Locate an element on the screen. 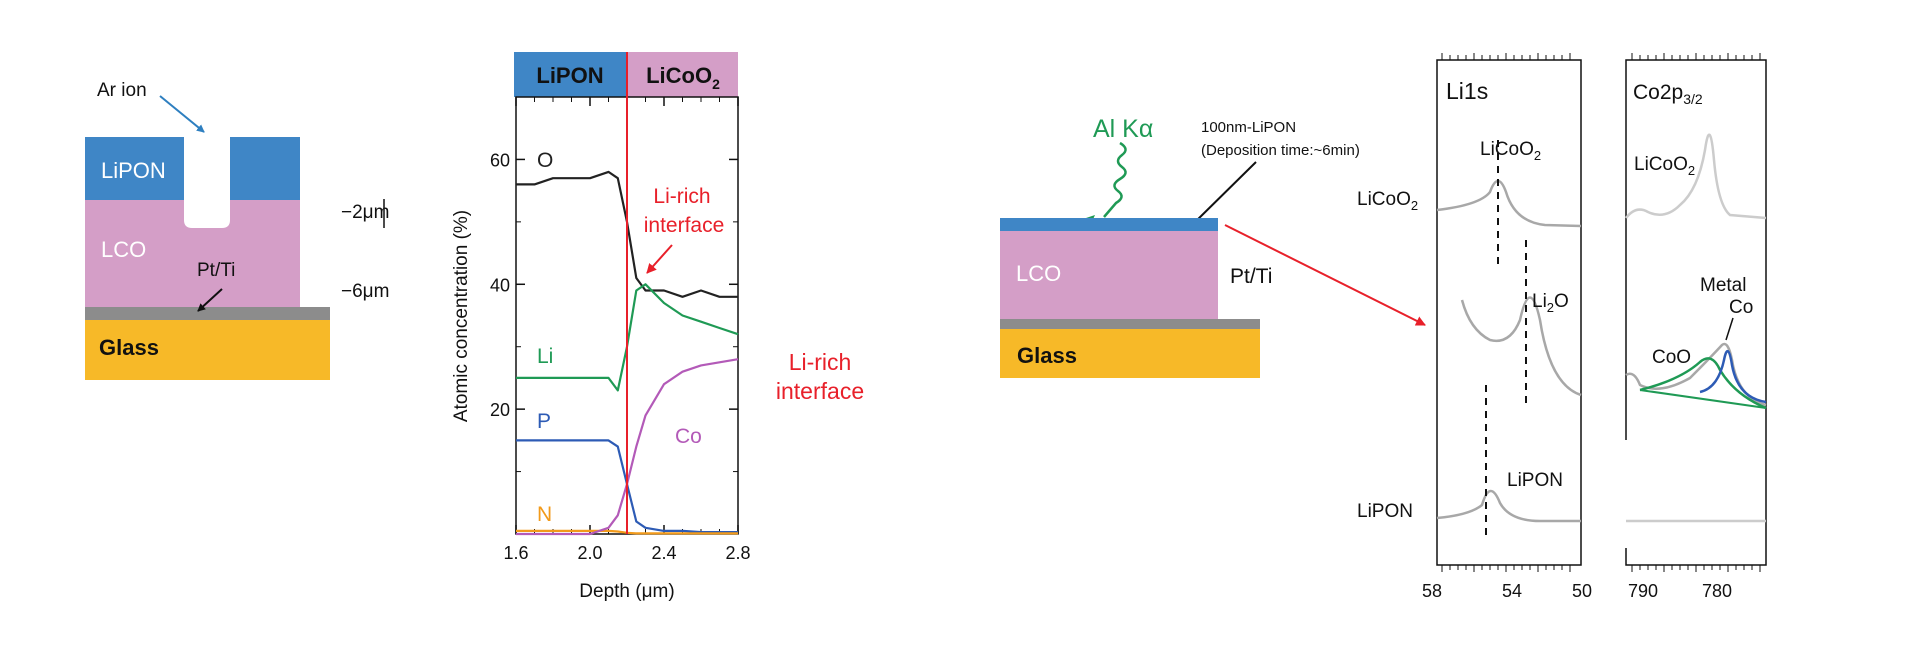 This screenshot has height=656, width=1920. interface-label-line1: Li-rich is located at coordinates (681, 196).